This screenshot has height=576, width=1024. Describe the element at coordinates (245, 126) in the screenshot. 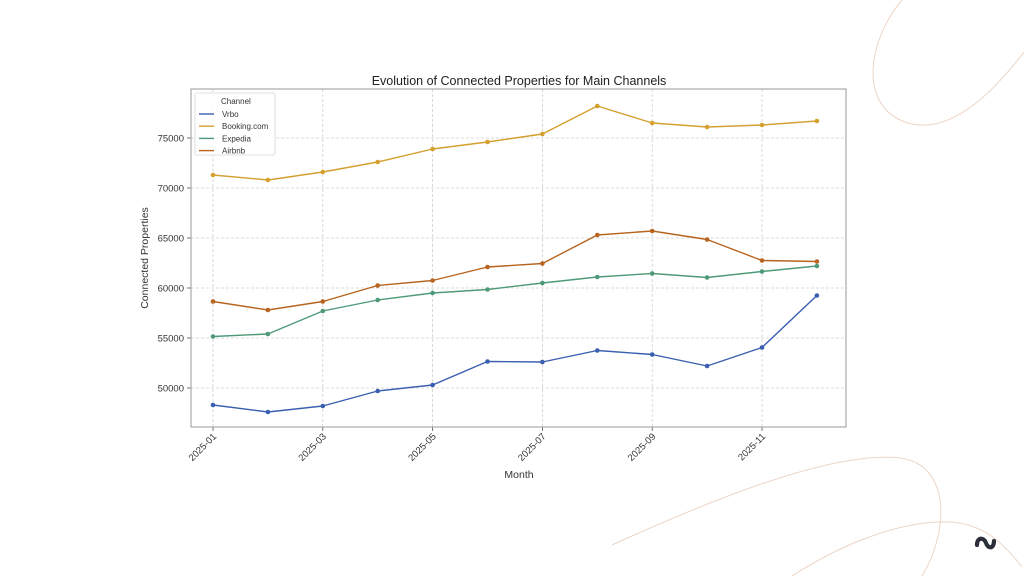

I see `legend-label: Booking.com` at that location.